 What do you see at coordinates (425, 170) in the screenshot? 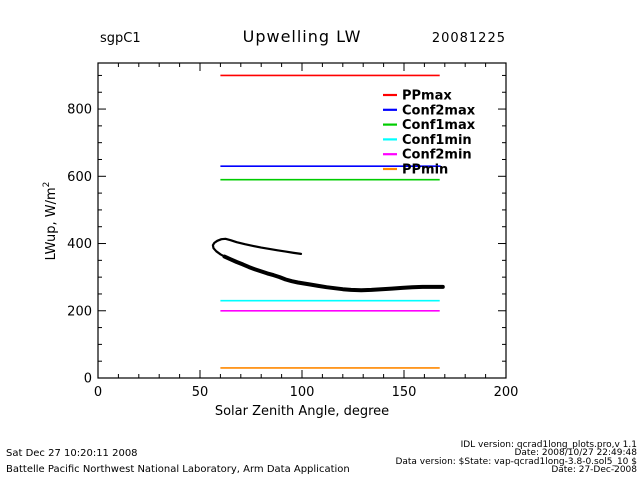
I see `legend-label-ppmin: PPmin` at bounding box center [425, 170].